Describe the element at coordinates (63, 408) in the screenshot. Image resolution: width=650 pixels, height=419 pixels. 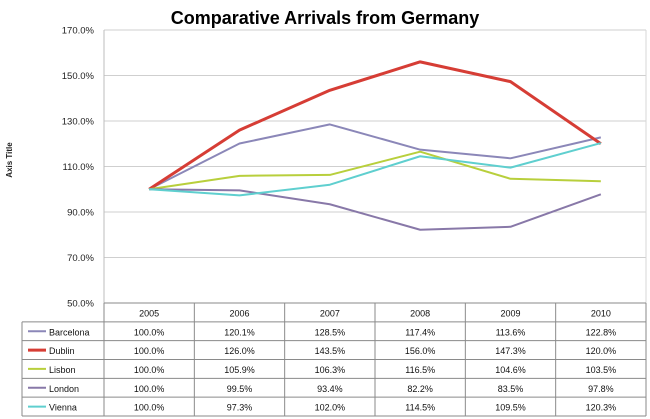
I see `legend-label-vienna: Vienna` at that location.